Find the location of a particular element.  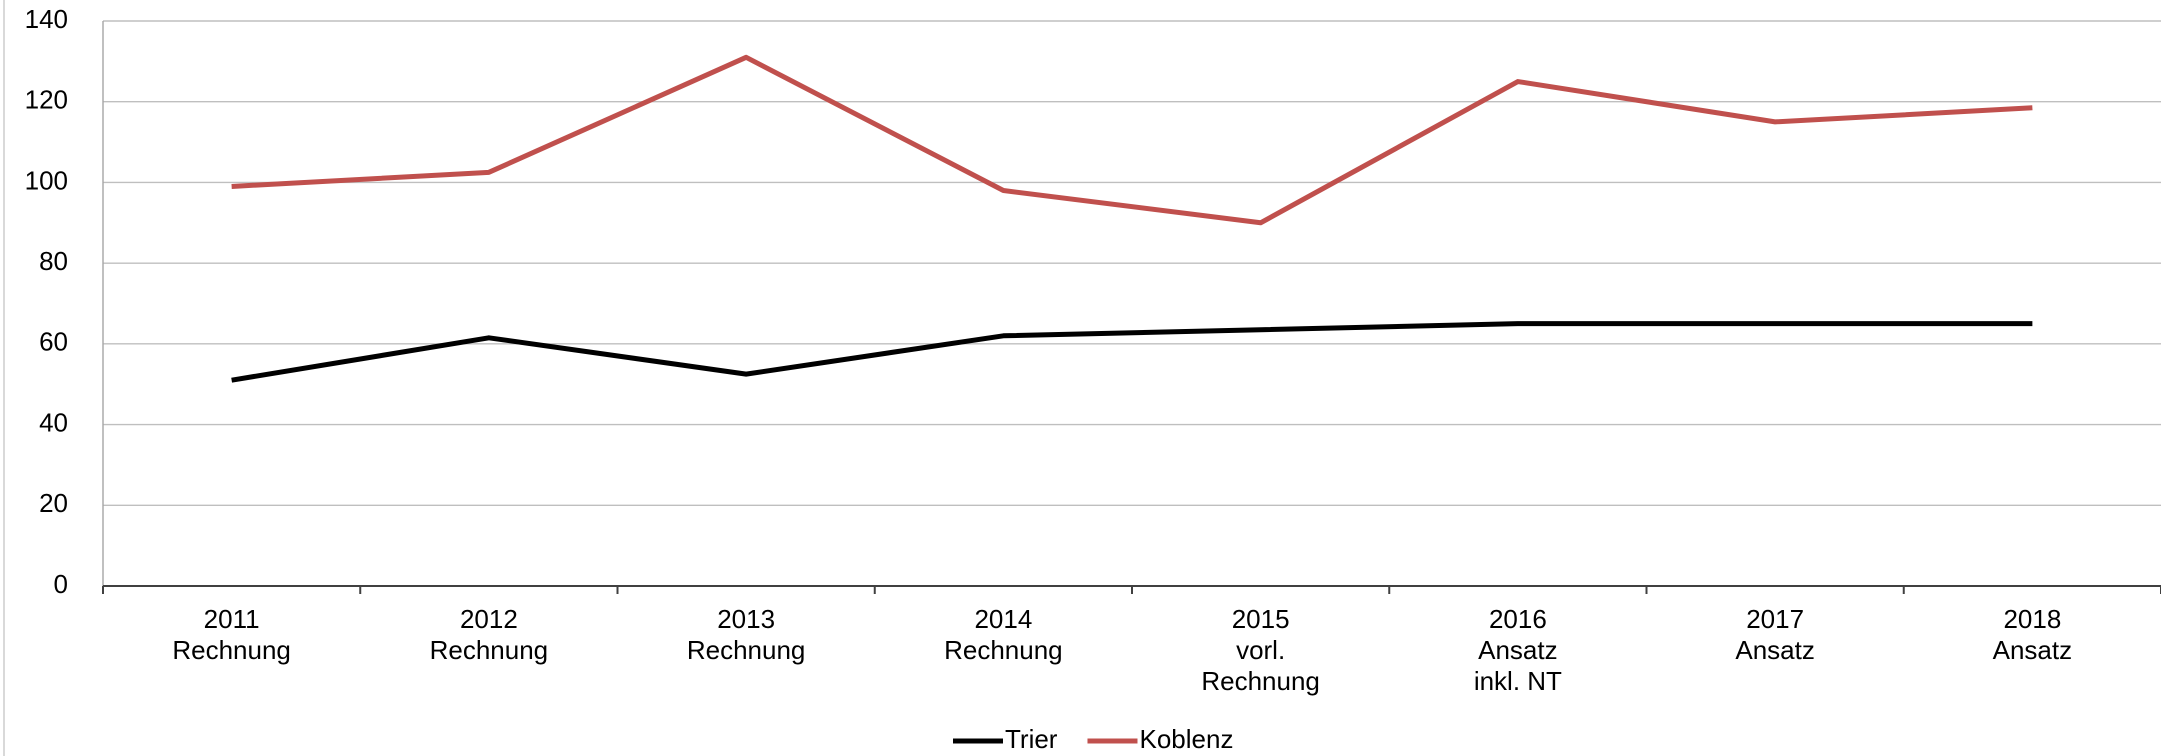

x-tick-label: 2015 vorl. Rechnung is located at coordinates (1260, 650).